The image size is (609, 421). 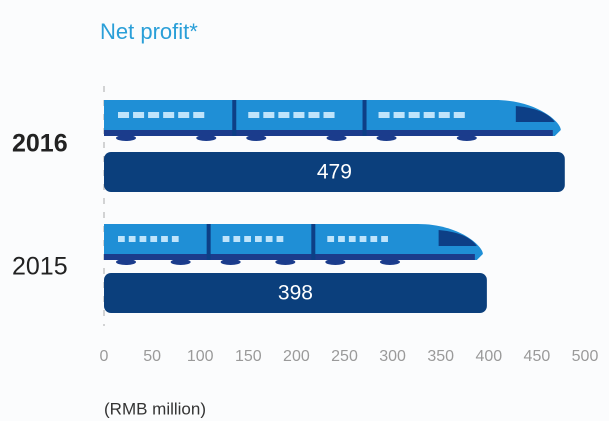 I want to click on category-label: 2016, so click(x=40, y=144).